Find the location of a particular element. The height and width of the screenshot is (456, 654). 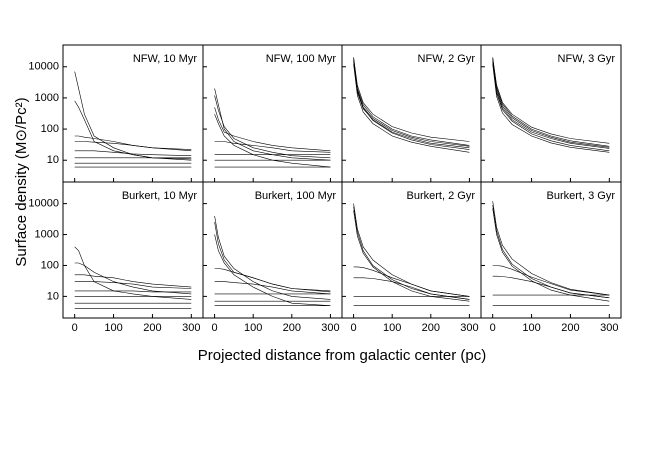

panel-title: Burkert, 100 Myr is located at coordinates (296, 196).